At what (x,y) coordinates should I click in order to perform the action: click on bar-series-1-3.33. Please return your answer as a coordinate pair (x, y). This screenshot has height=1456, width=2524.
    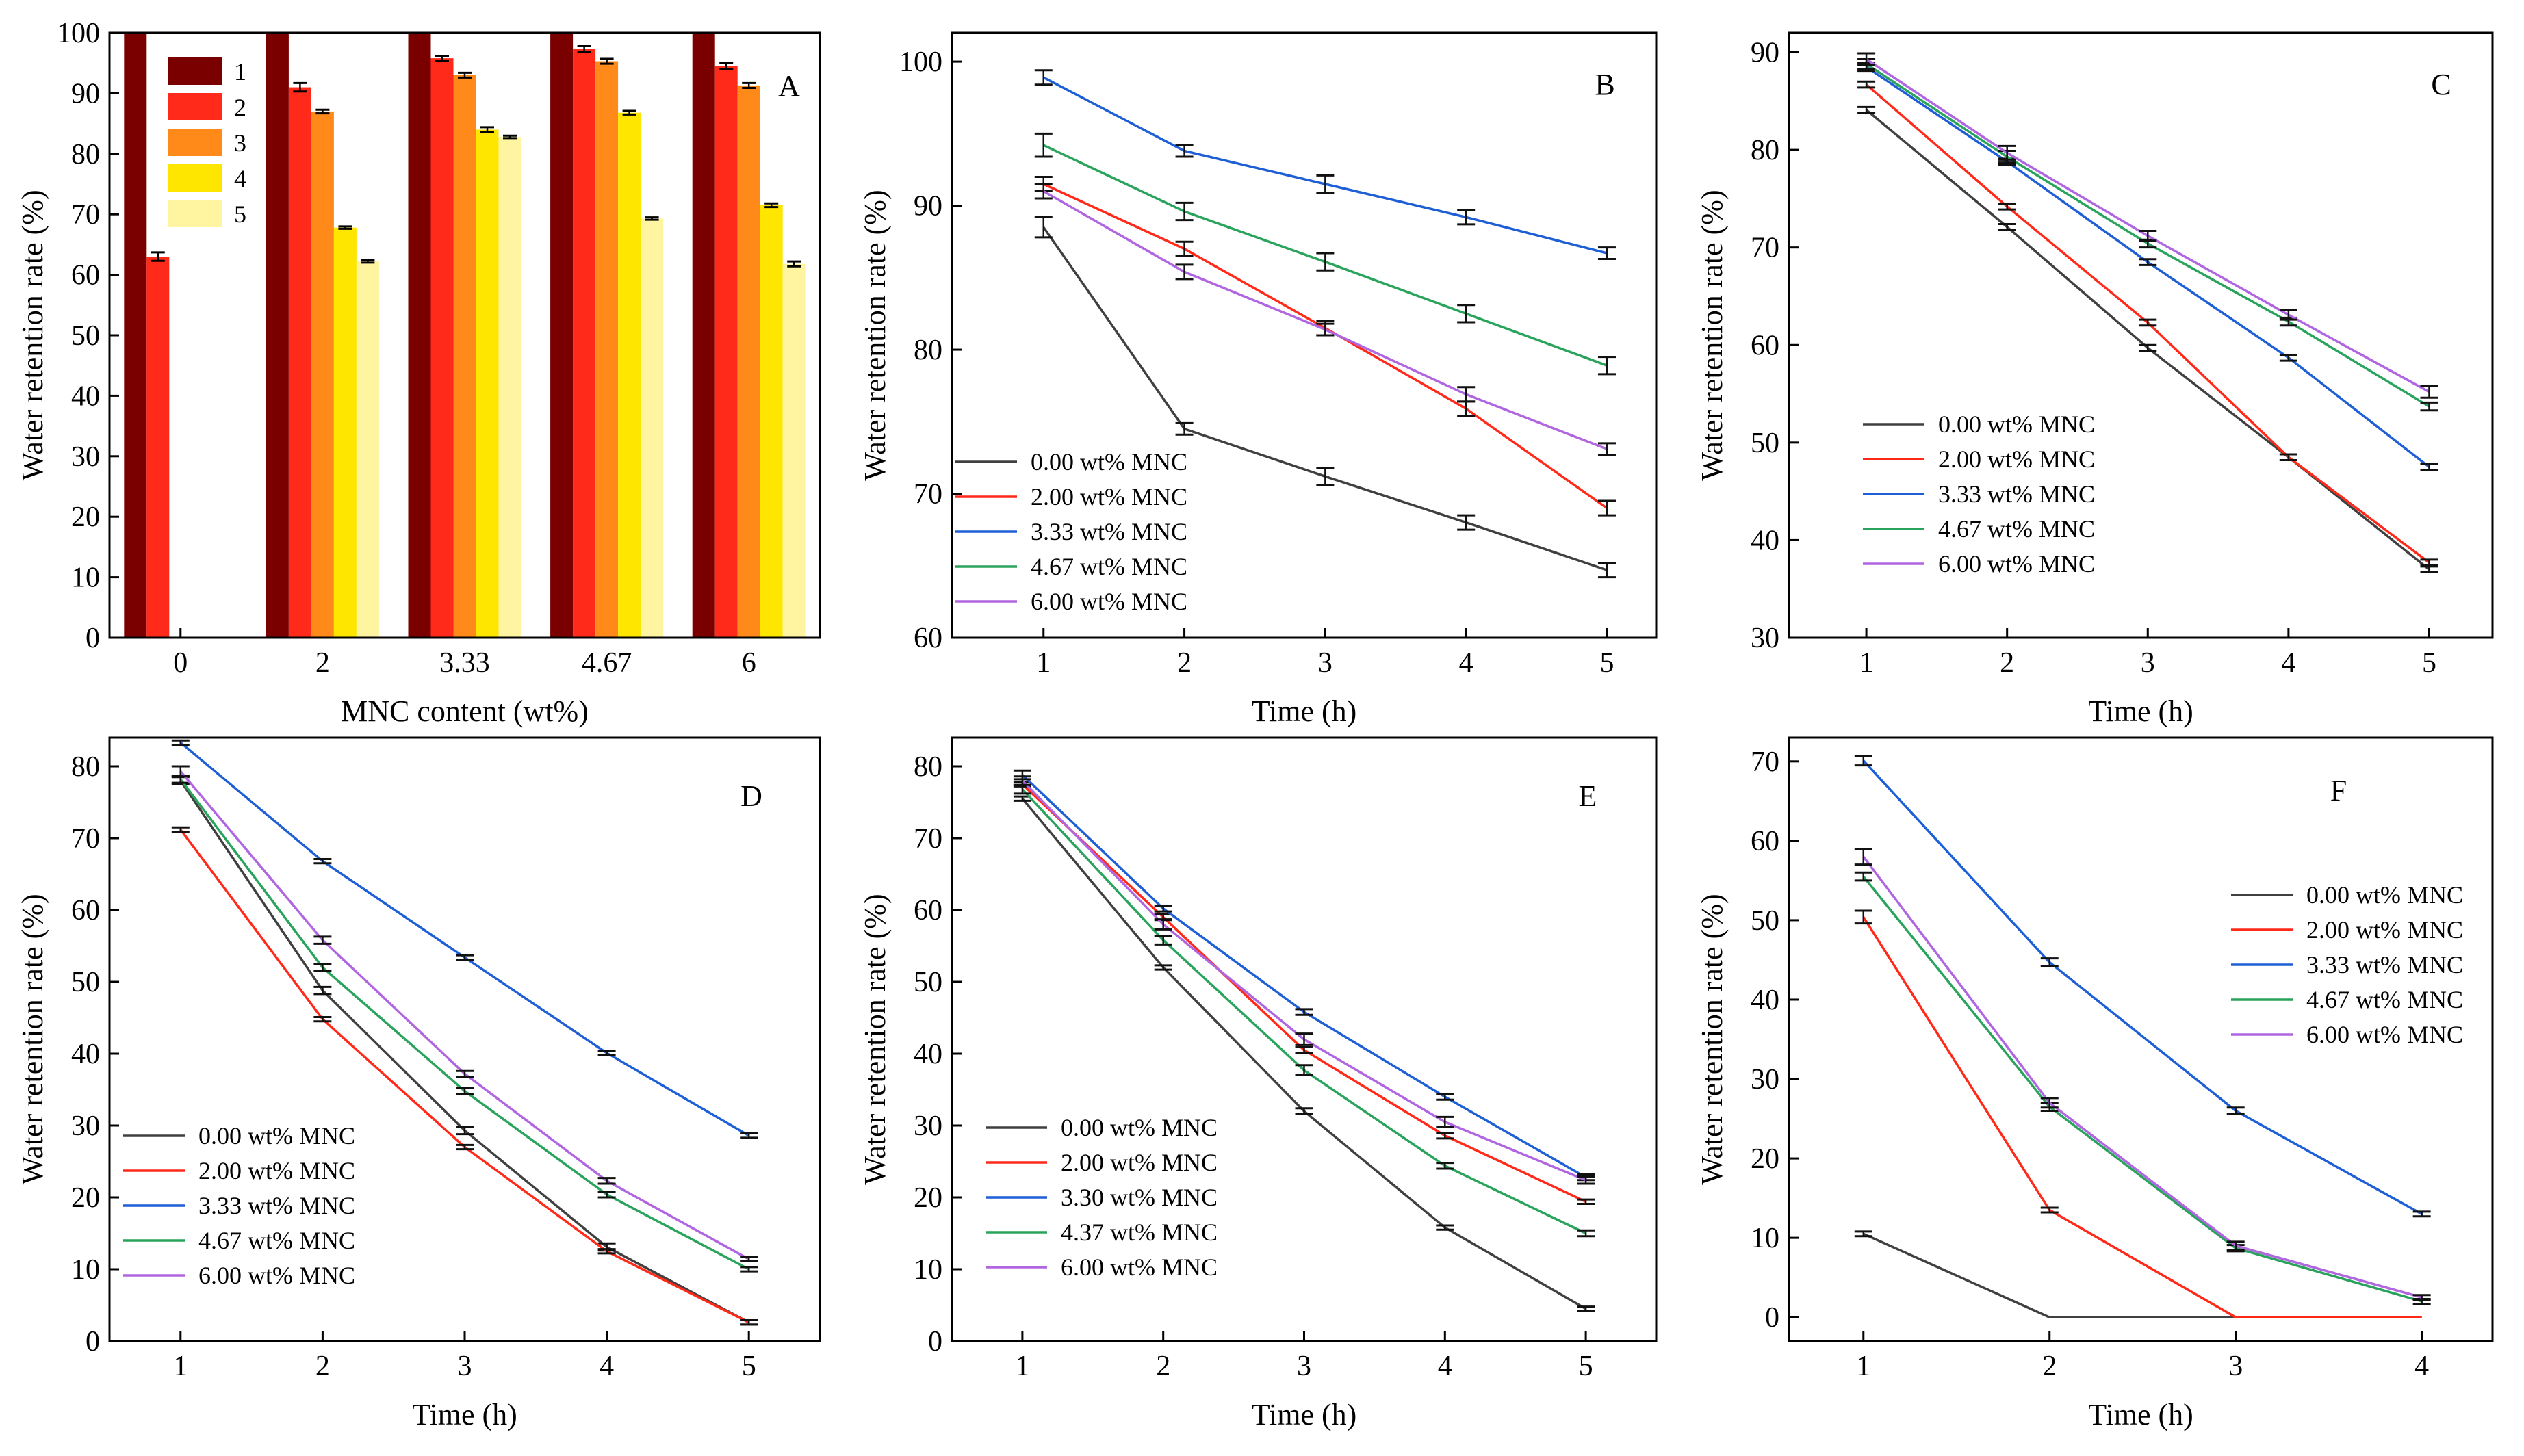
    Looking at the image, I should click on (420, 335).